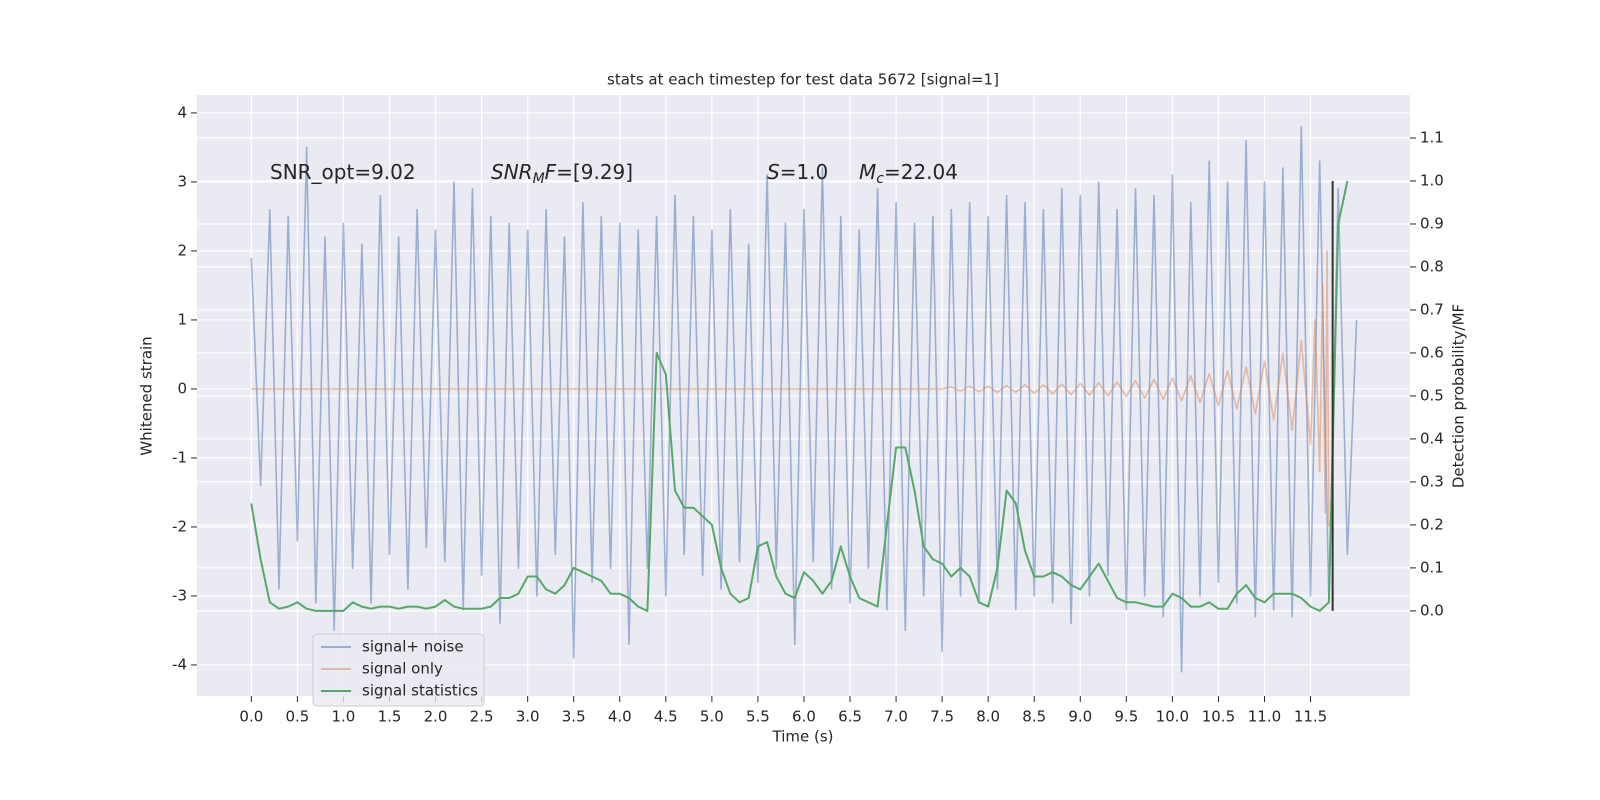  What do you see at coordinates (1432, 567) in the screenshot?
I see `y2-tick-label: 0.1` at bounding box center [1432, 567].